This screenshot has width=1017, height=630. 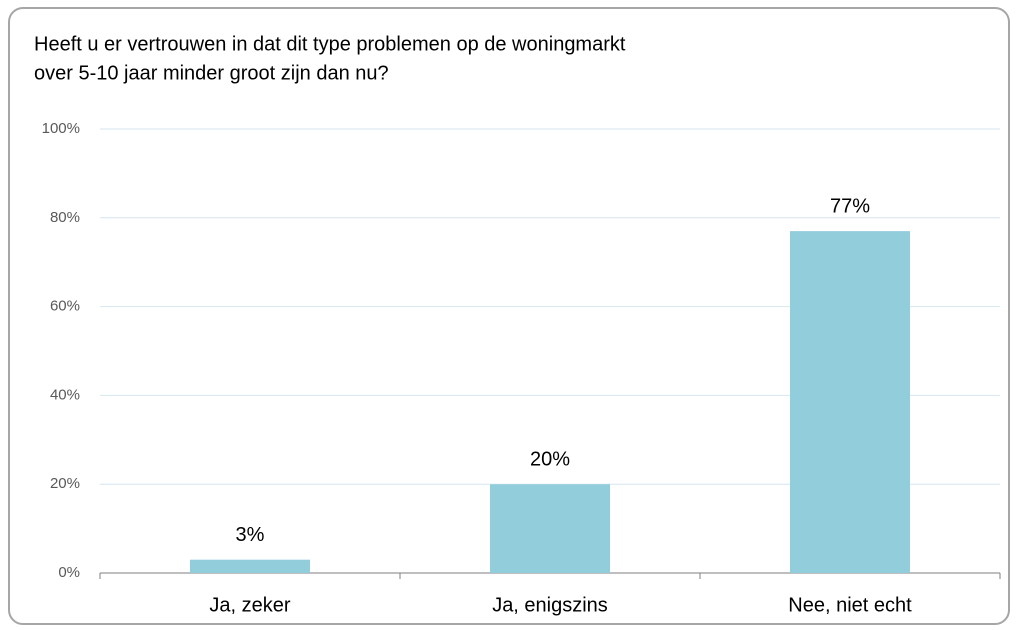 I want to click on x-tick-label: Nee, niet echt, so click(x=850, y=605).